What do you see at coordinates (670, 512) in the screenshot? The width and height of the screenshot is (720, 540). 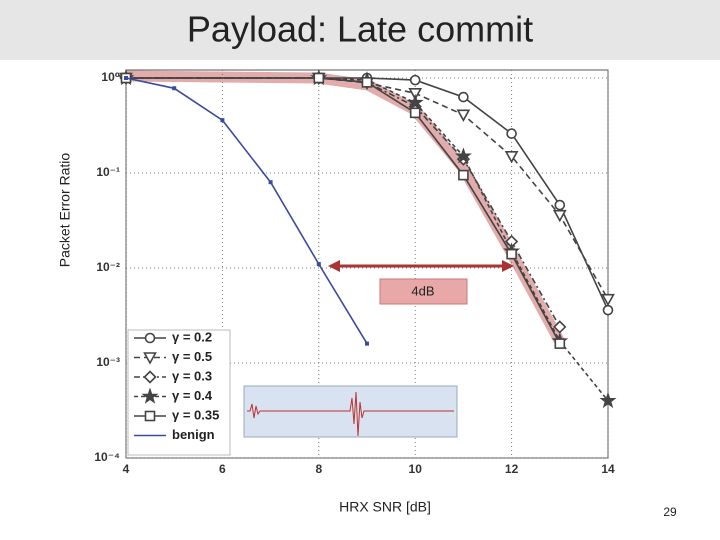 I see `slide-number: 29` at bounding box center [670, 512].